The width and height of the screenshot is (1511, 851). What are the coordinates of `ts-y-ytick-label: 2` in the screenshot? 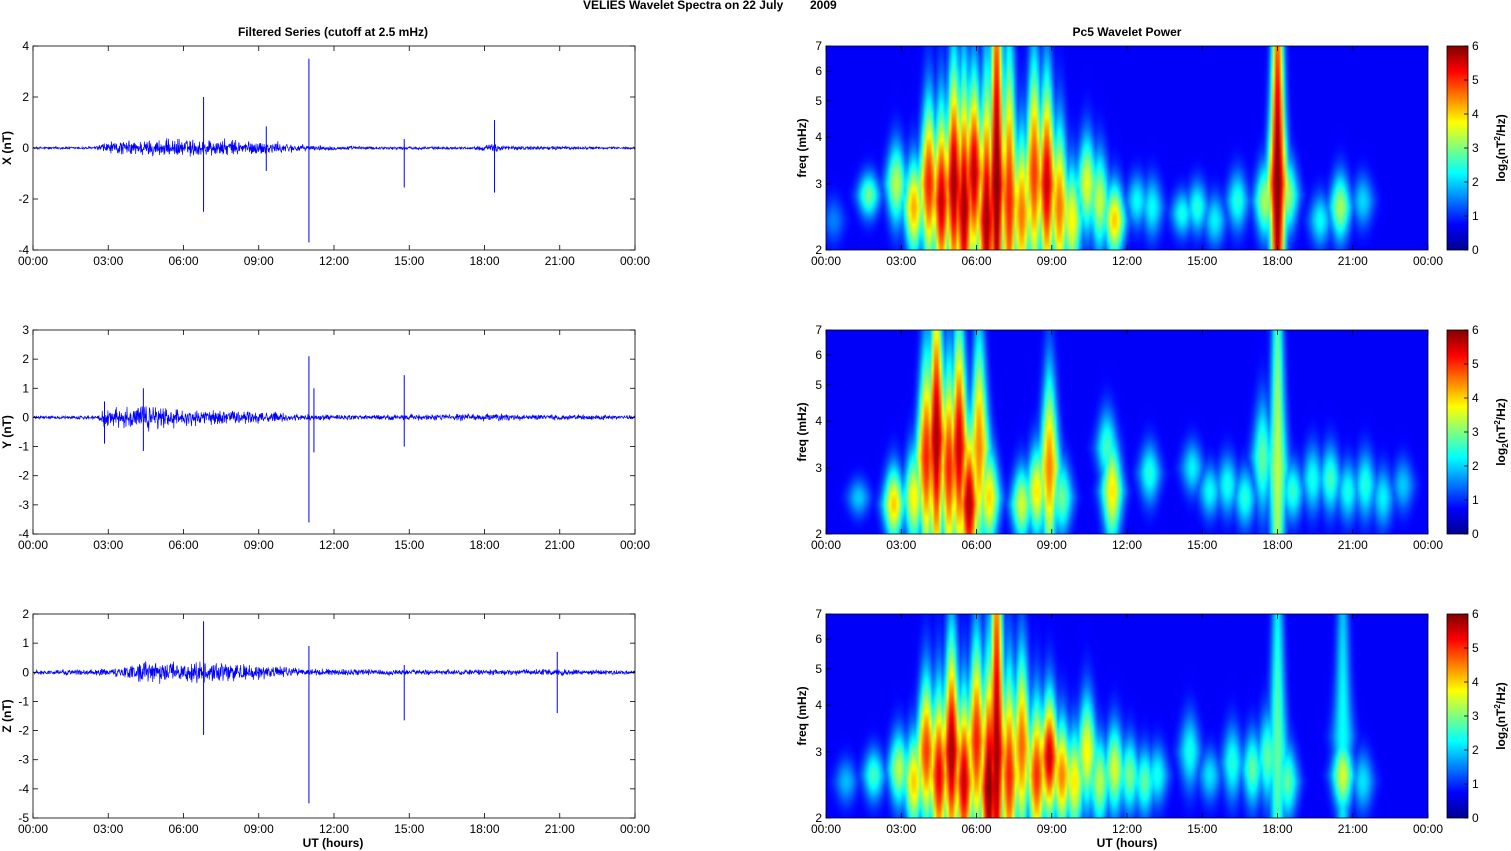 It's located at (25, 359).